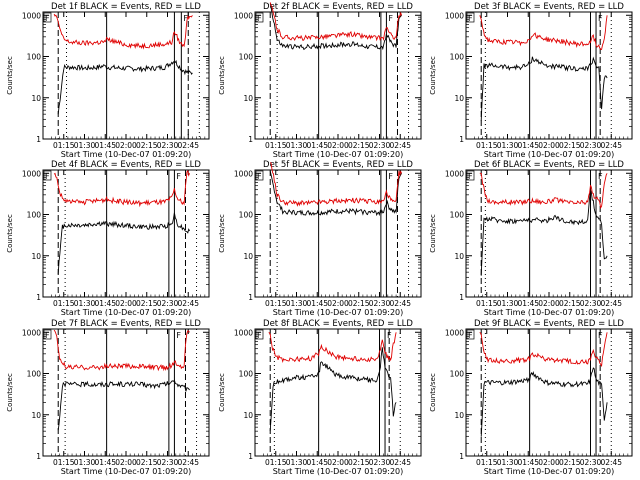  Describe the element at coordinates (126, 324) in the screenshot. I see `chart-title: Det 7f BLACK = Events, RED = LLD` at that location.